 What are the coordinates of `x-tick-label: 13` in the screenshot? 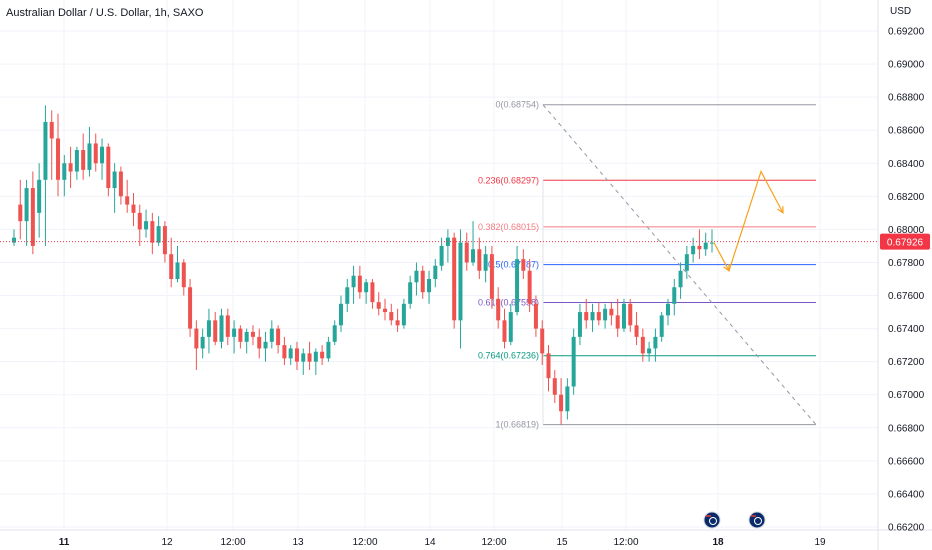 It's located at (298, 542).